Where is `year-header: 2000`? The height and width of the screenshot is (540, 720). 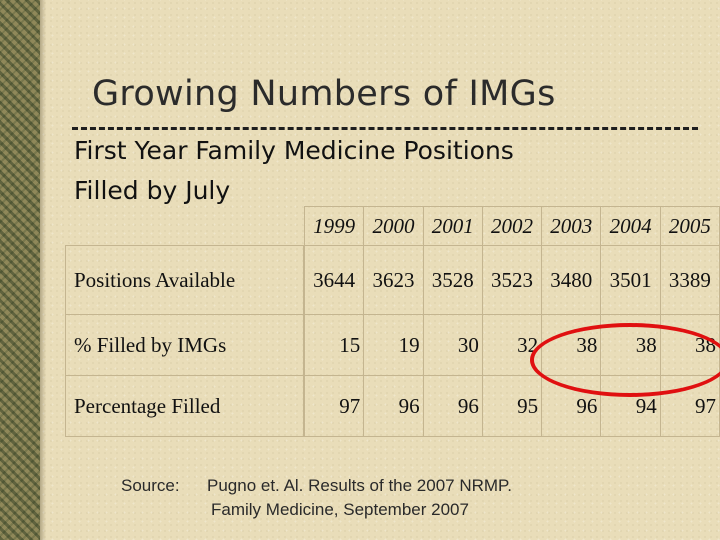 year-header: 2000 is located at coordinates (393, 226).